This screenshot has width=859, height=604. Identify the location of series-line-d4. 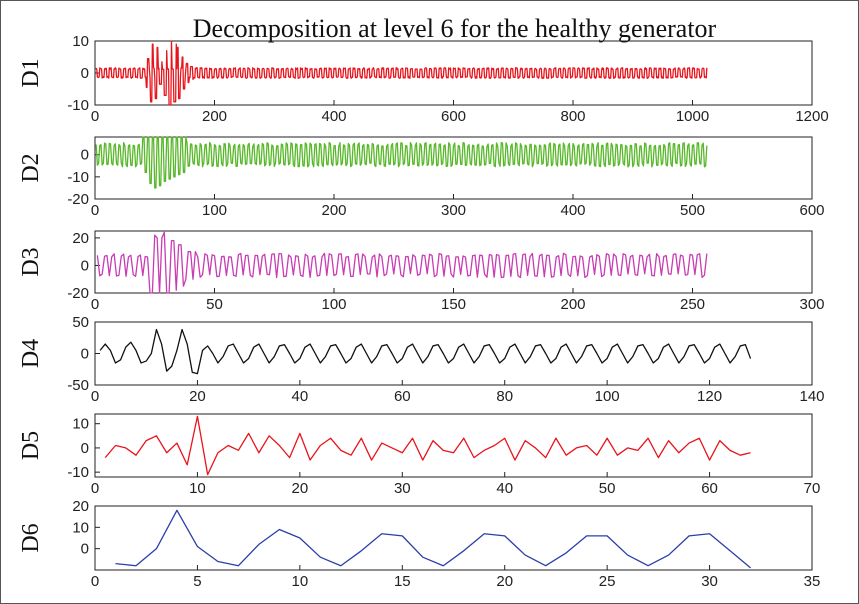
(425, 351).